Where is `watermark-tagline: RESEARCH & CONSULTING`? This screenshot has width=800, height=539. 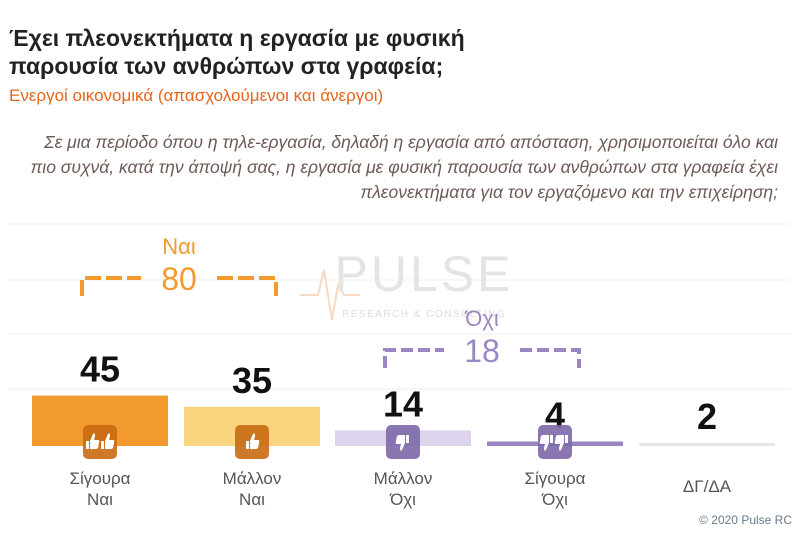 watermark-tagline: RESEARCH & CONSULTING is located at coordinates (424, 314).